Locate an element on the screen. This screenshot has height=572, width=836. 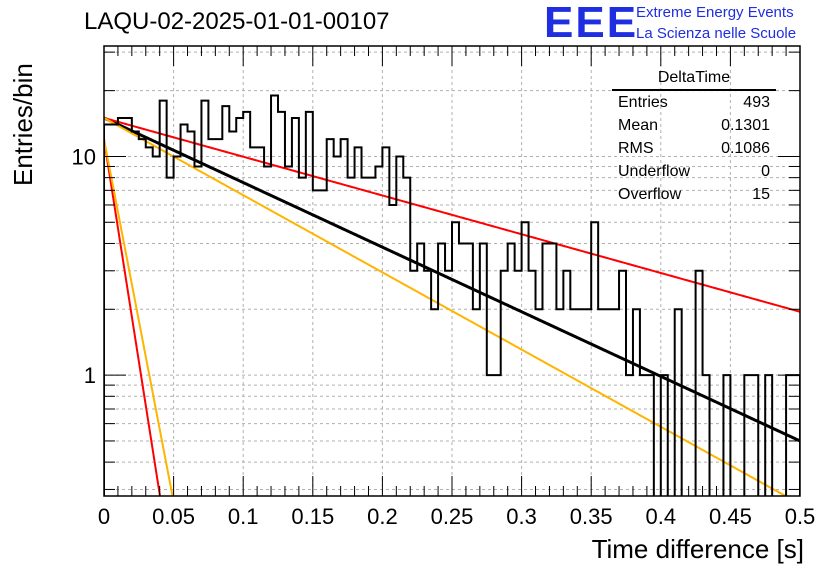
x-tick-label: 0.2 is located at coordinates (382, 516).